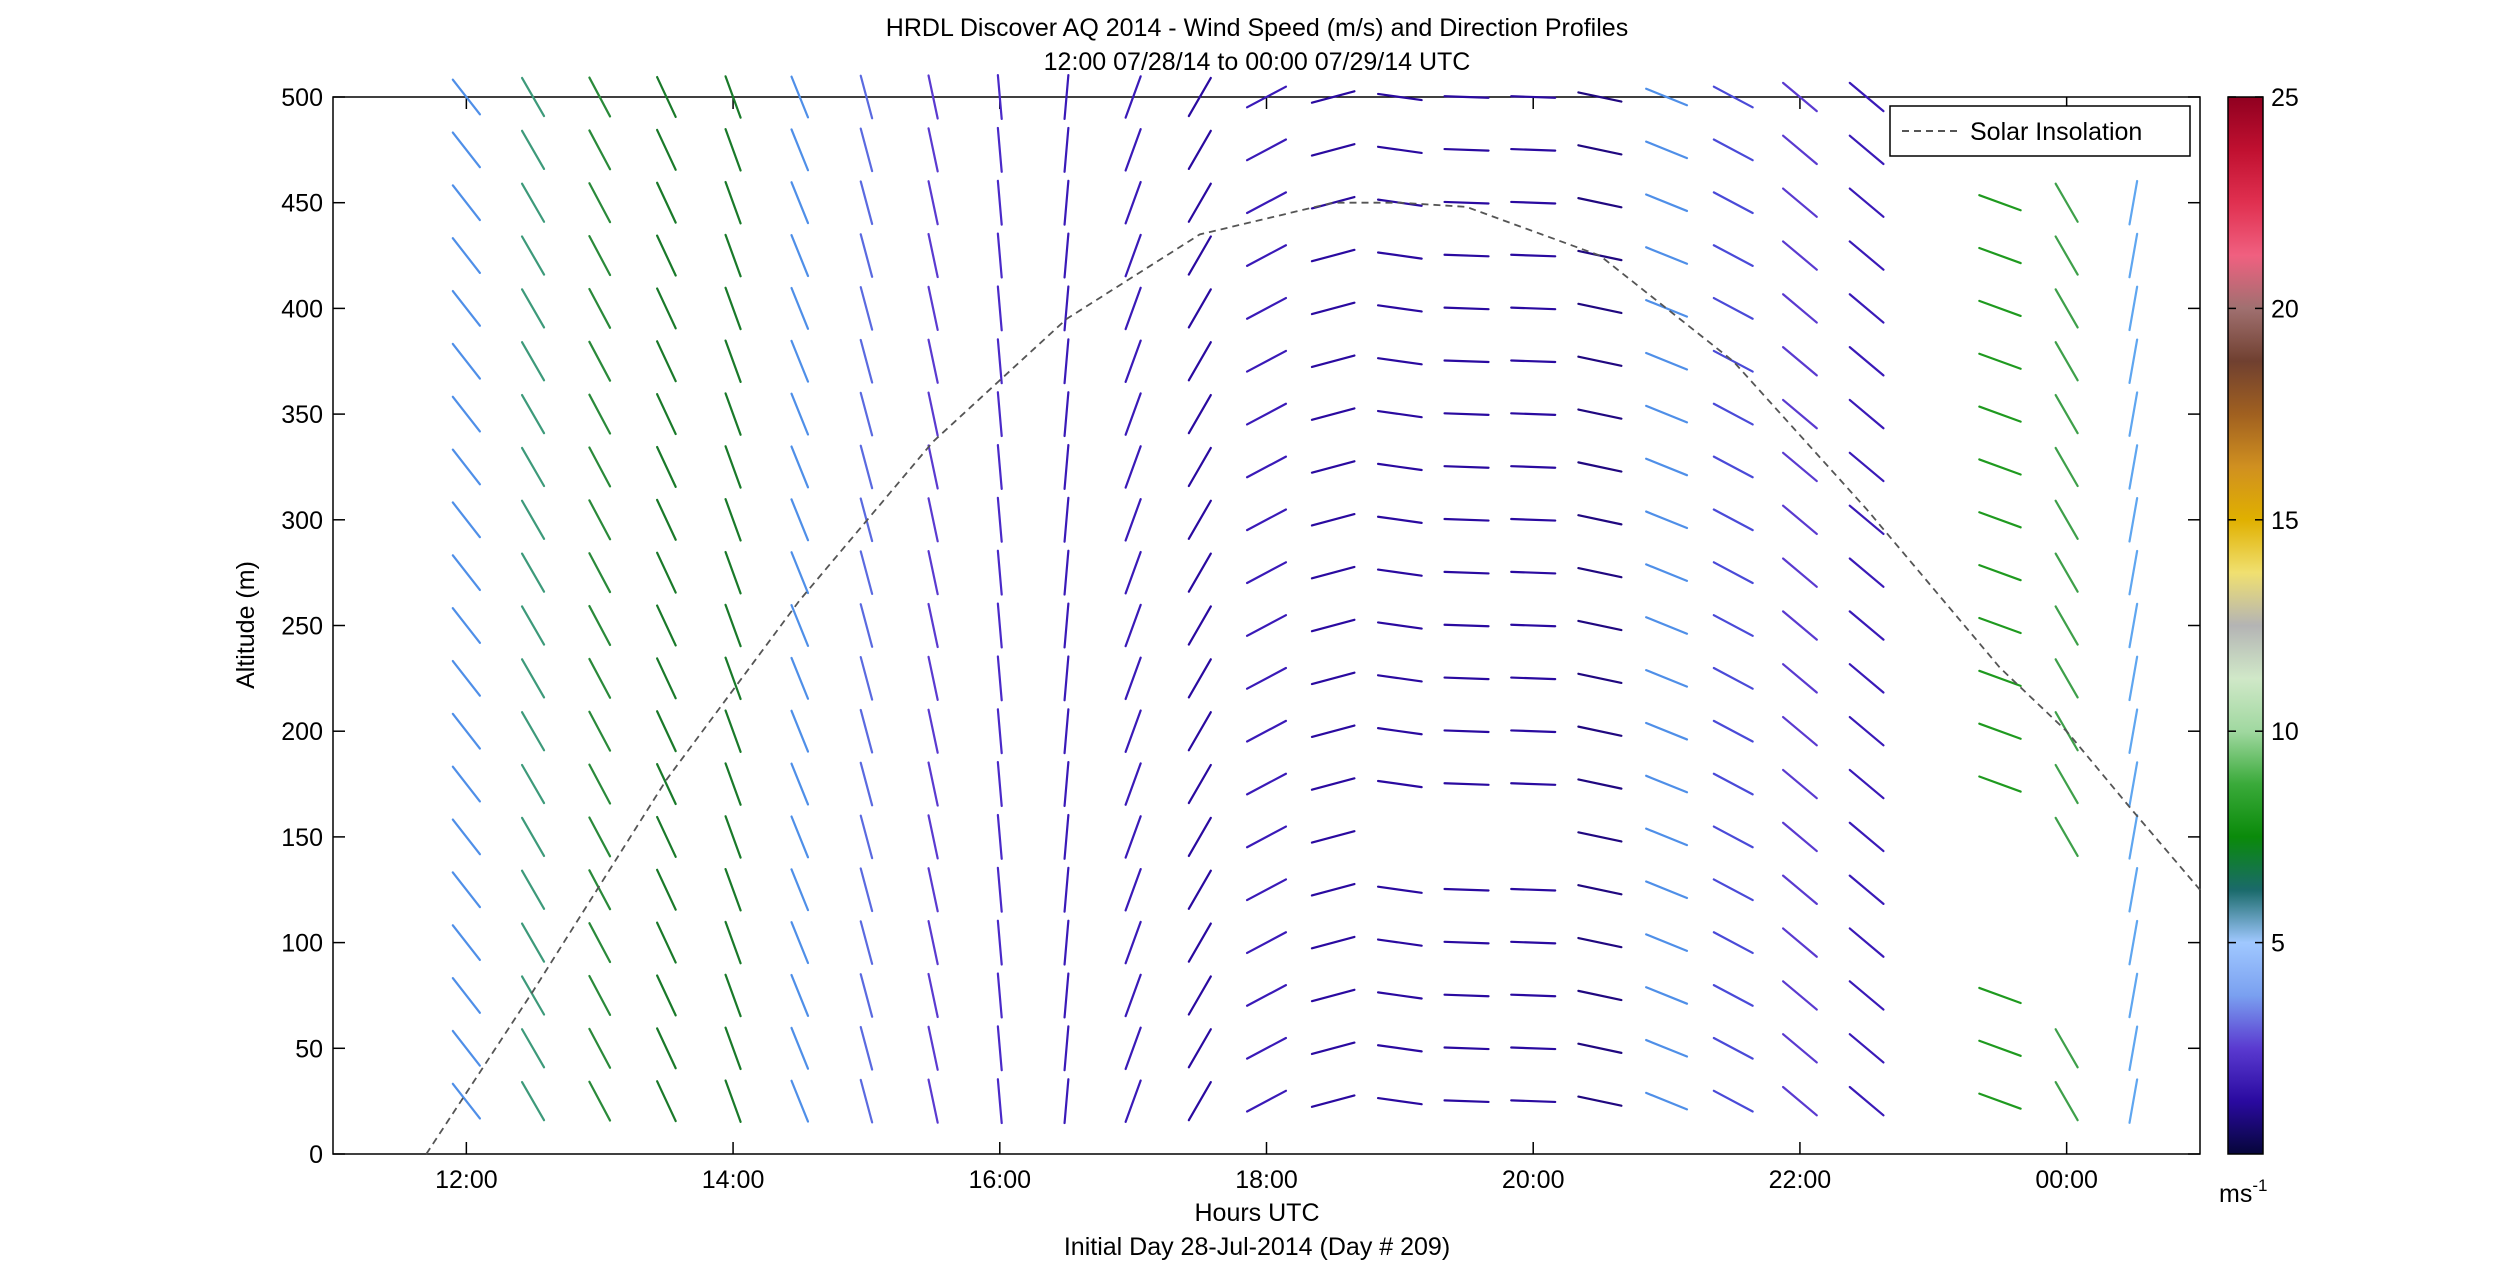 Image resolution: width=2515 pixels, height=1287 pixels. I want to click on y-tick-label: 0, so click(316, 1155).